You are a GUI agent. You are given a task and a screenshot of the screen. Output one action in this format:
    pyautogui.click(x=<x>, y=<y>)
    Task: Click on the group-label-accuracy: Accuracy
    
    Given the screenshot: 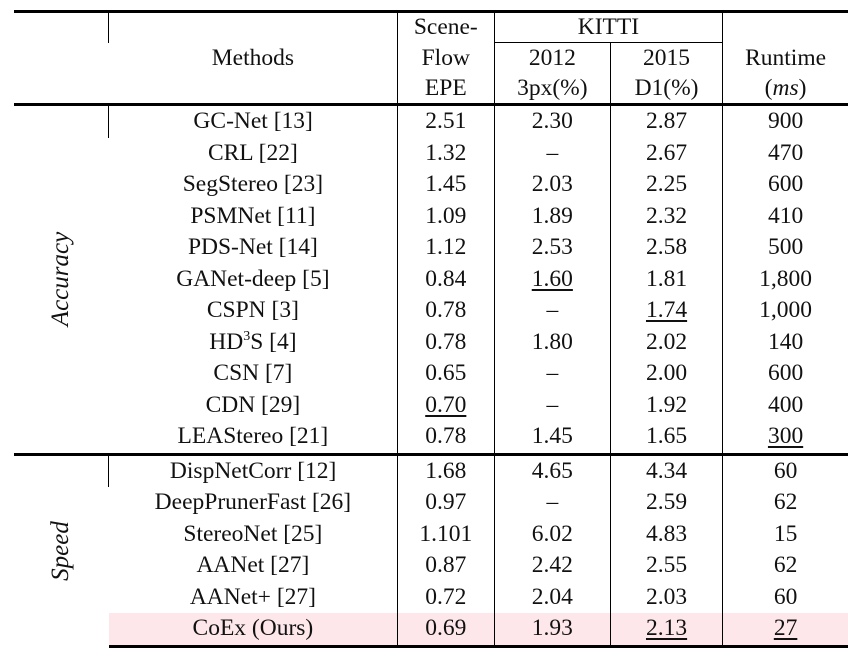 What is the action you would take?
    pyautogui.click(x=61, y=279)
    